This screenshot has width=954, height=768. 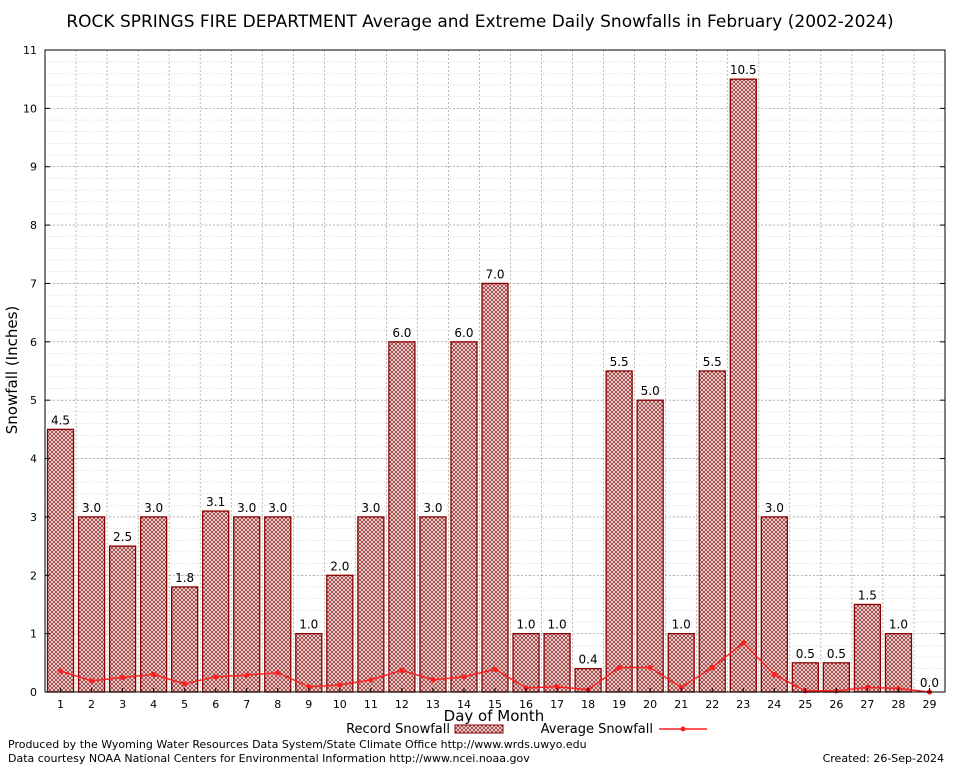 What do you see at coordinates (898, 625) in the screenshot?
I see `record-value-label-day-28: 1.0` at bounding box center [898, 625].